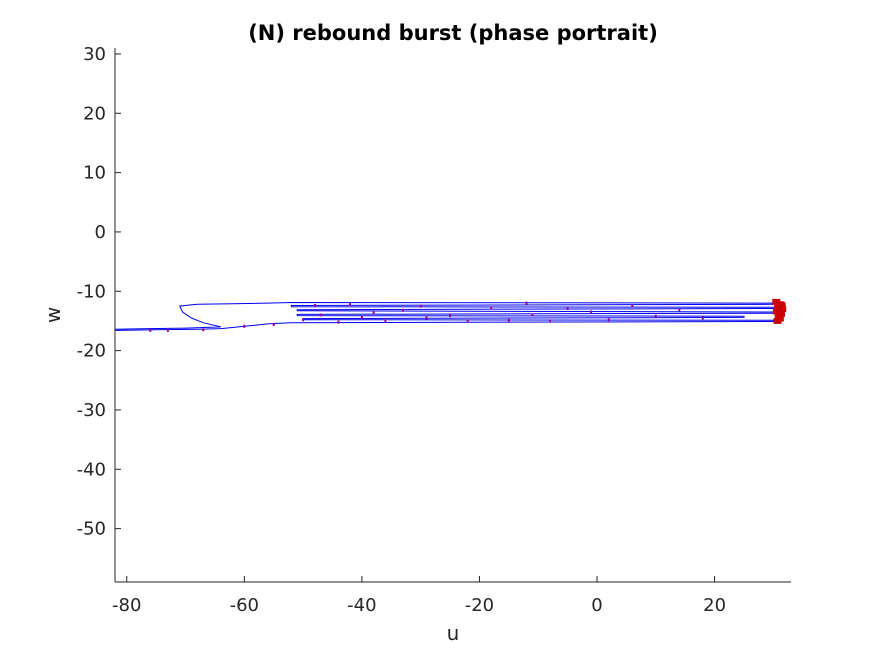  What do you see at coordinates (91, 351) in the screenshot?
I see `y-tick-label: -20` at bounding box center [91, 351].